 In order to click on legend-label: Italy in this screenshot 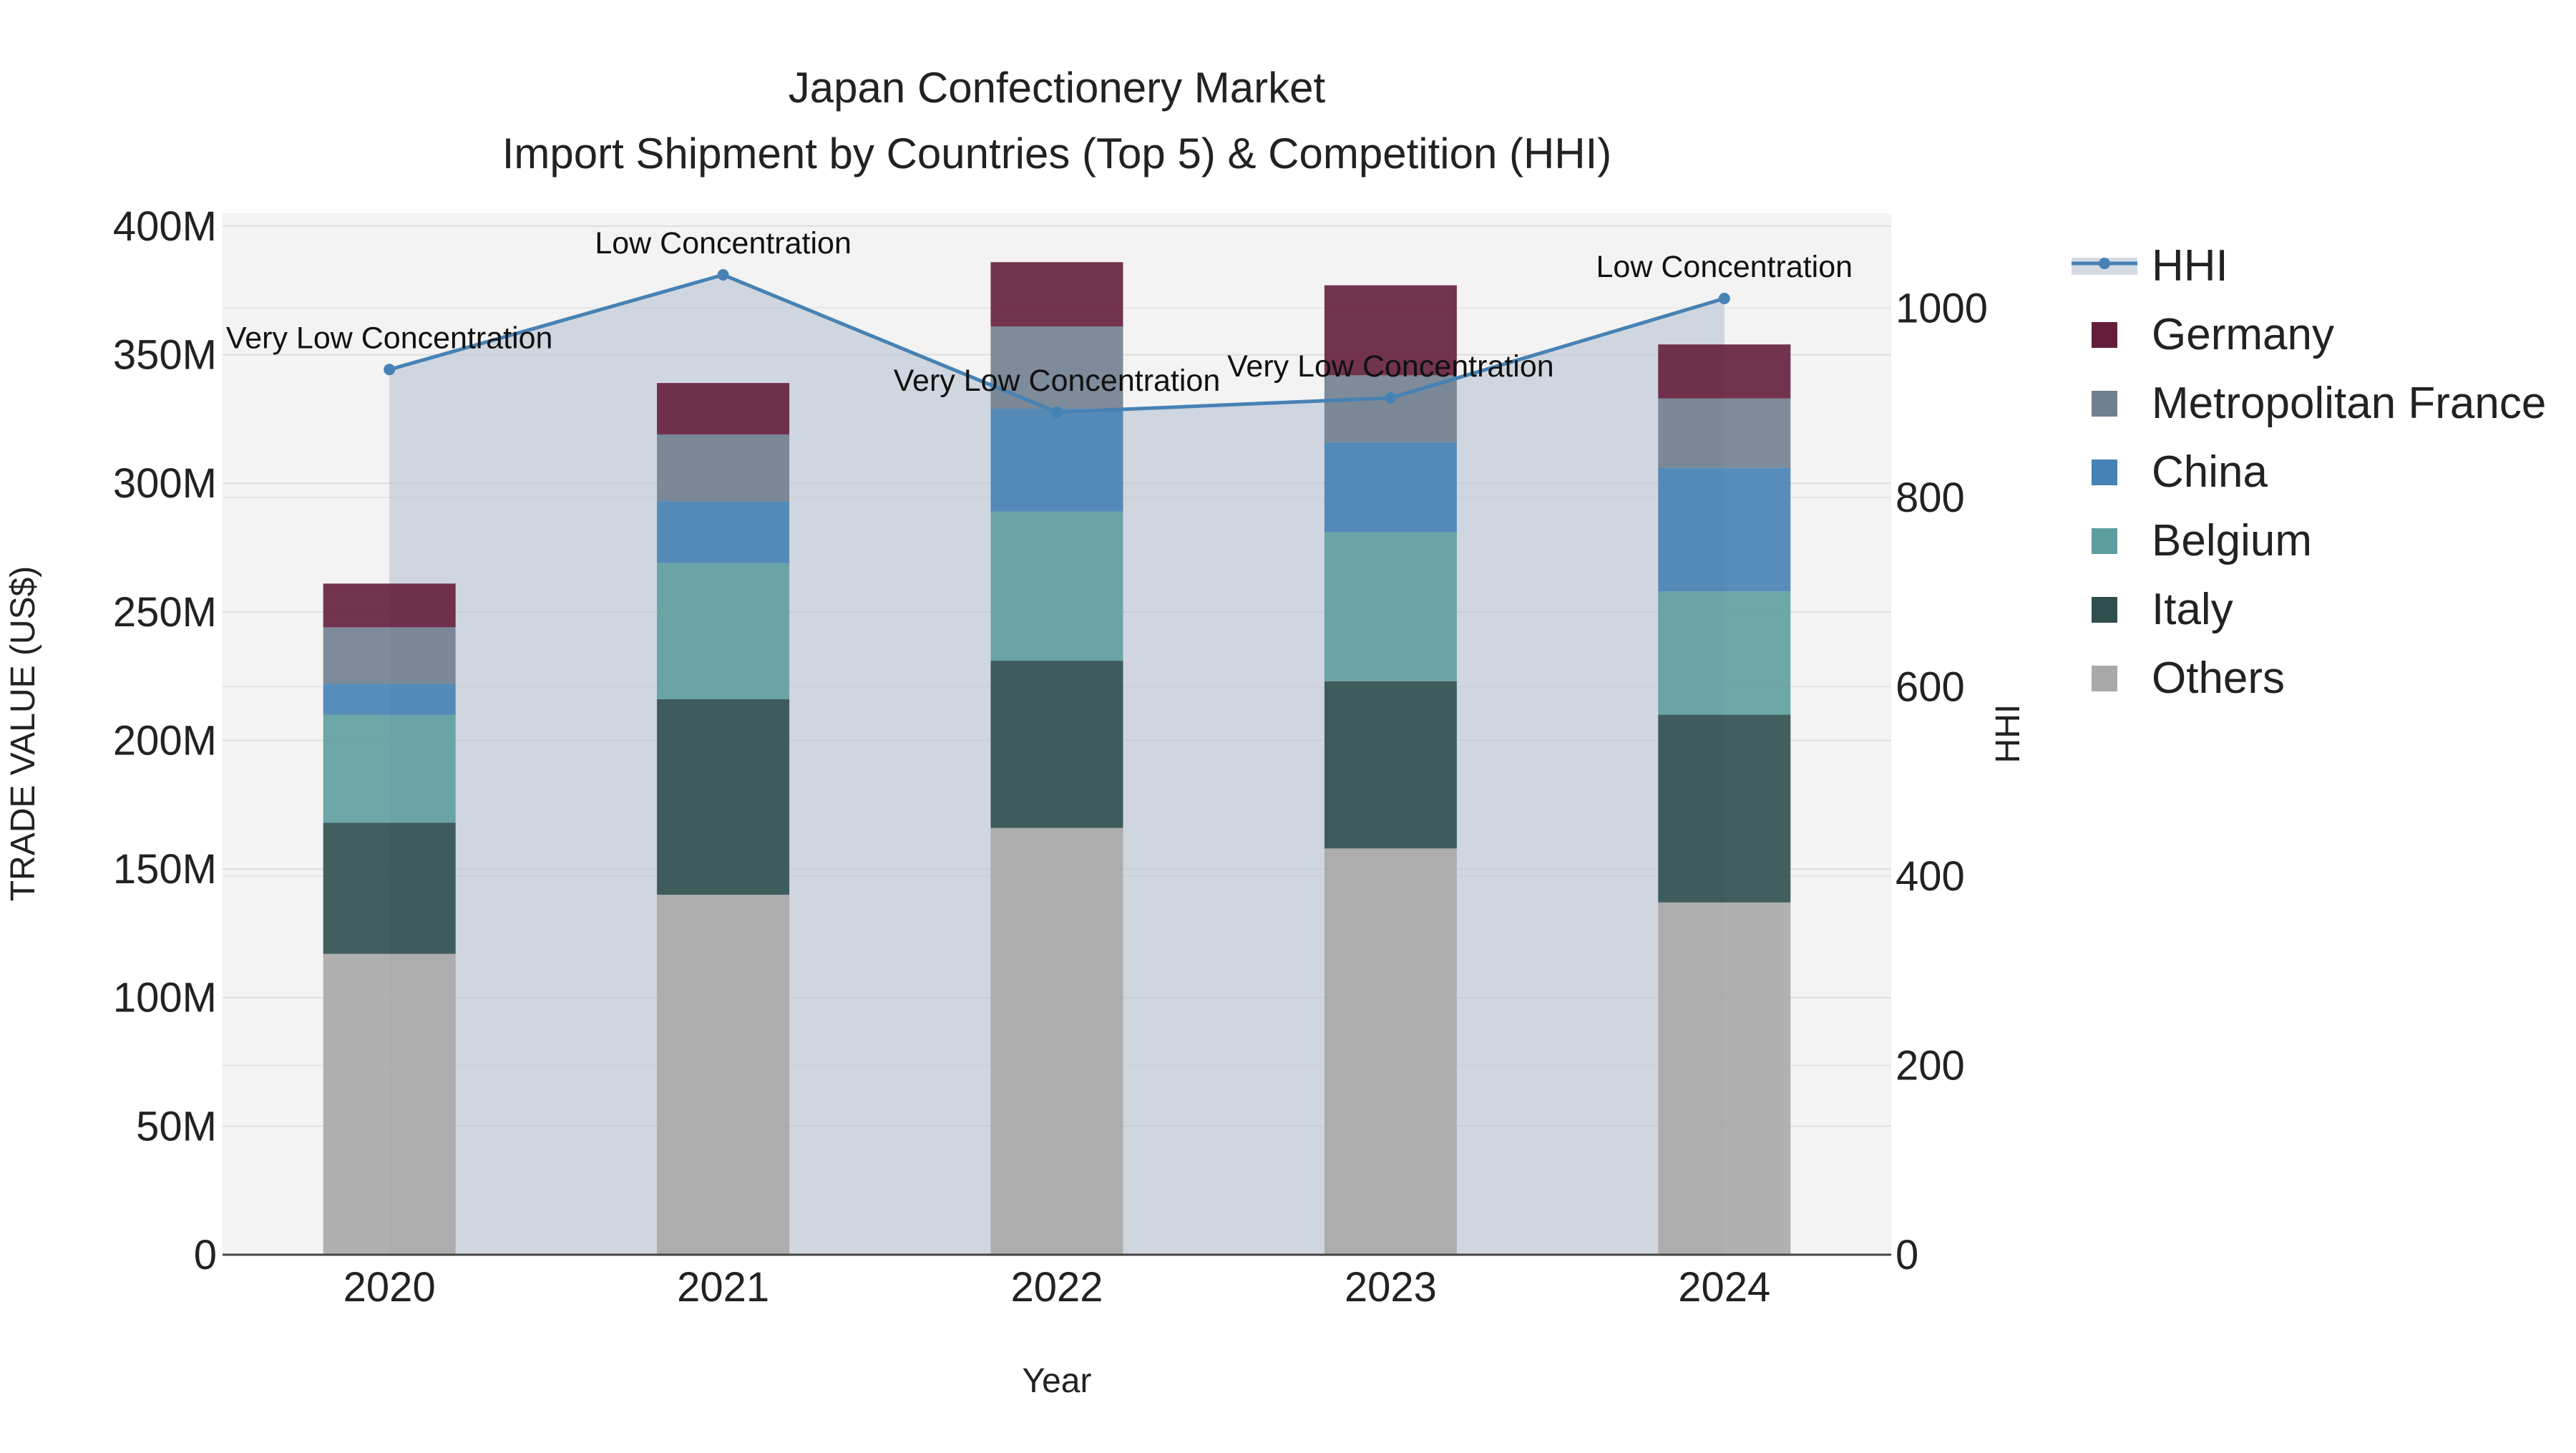, I will do `click(2192, 609)`.